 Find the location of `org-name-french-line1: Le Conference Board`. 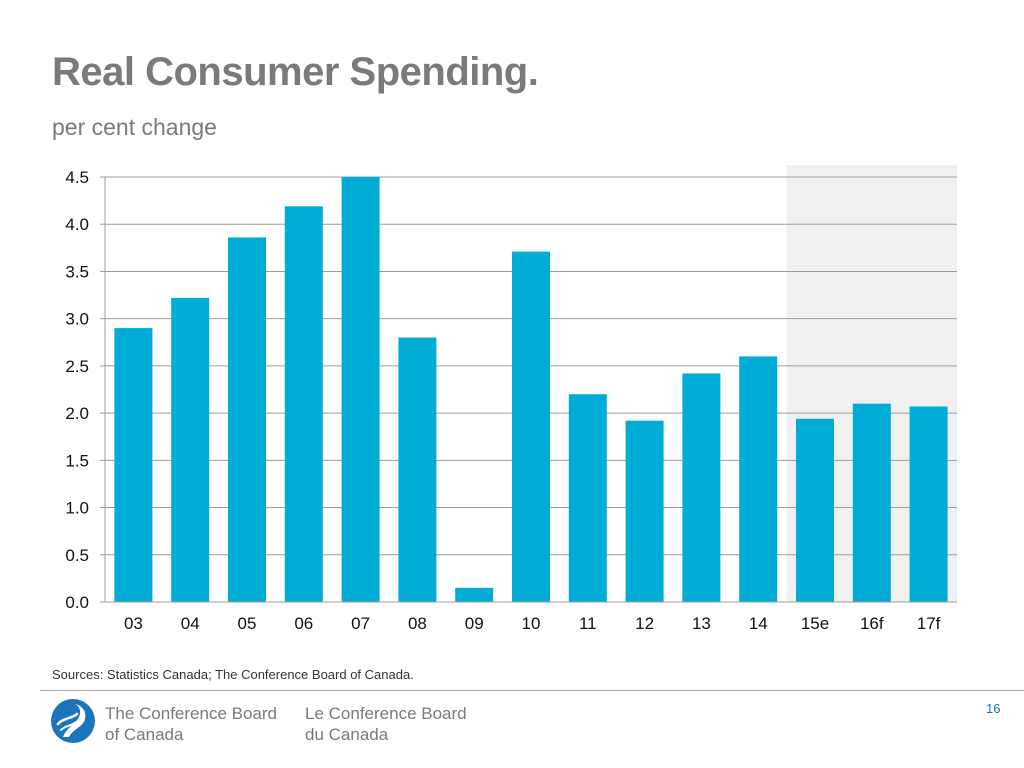

org-name-french-line1: Le Conference Board is located at coordinates (386, 713).